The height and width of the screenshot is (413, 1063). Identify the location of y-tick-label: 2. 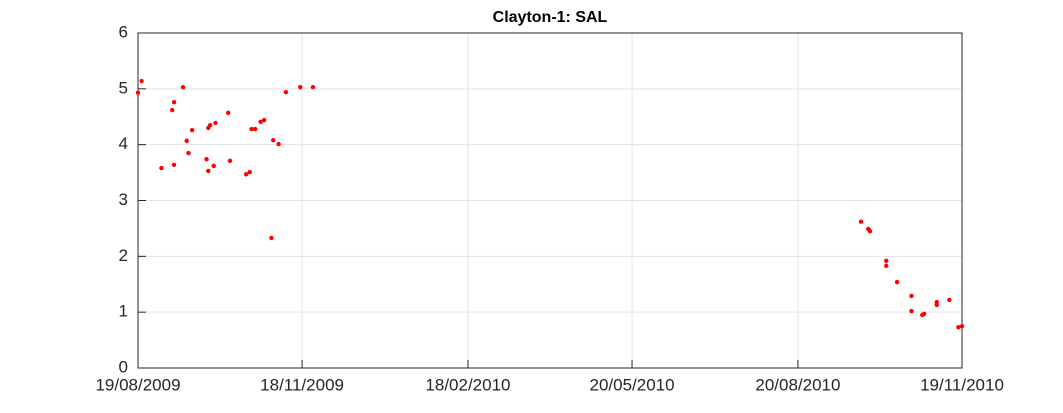
(123, 255).